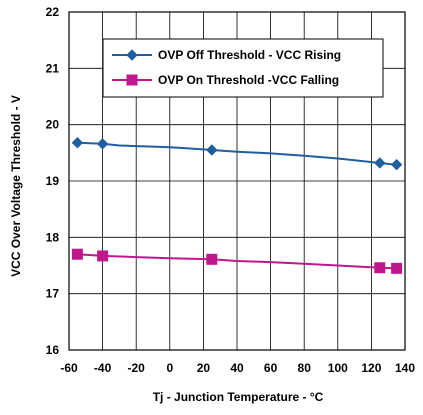 The image size is (423, 415). I want to click on y-tick-label: 17, so click(53, 294).